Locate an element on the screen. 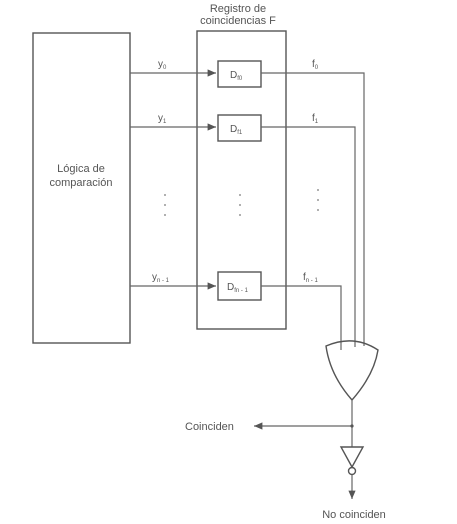  no-coinciden-label: No coinciden is located at coordinates (354, 515).